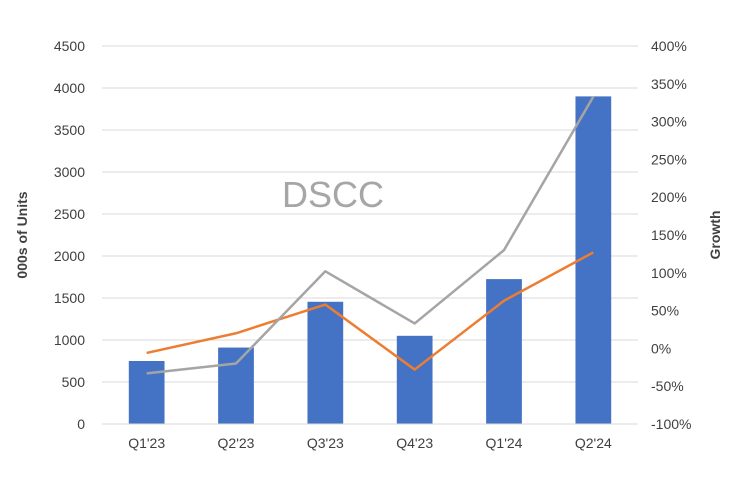  Describe the element at coordinates (146, 443) in the screenshot. I see `x-tick-label: Q1'23` at that location.